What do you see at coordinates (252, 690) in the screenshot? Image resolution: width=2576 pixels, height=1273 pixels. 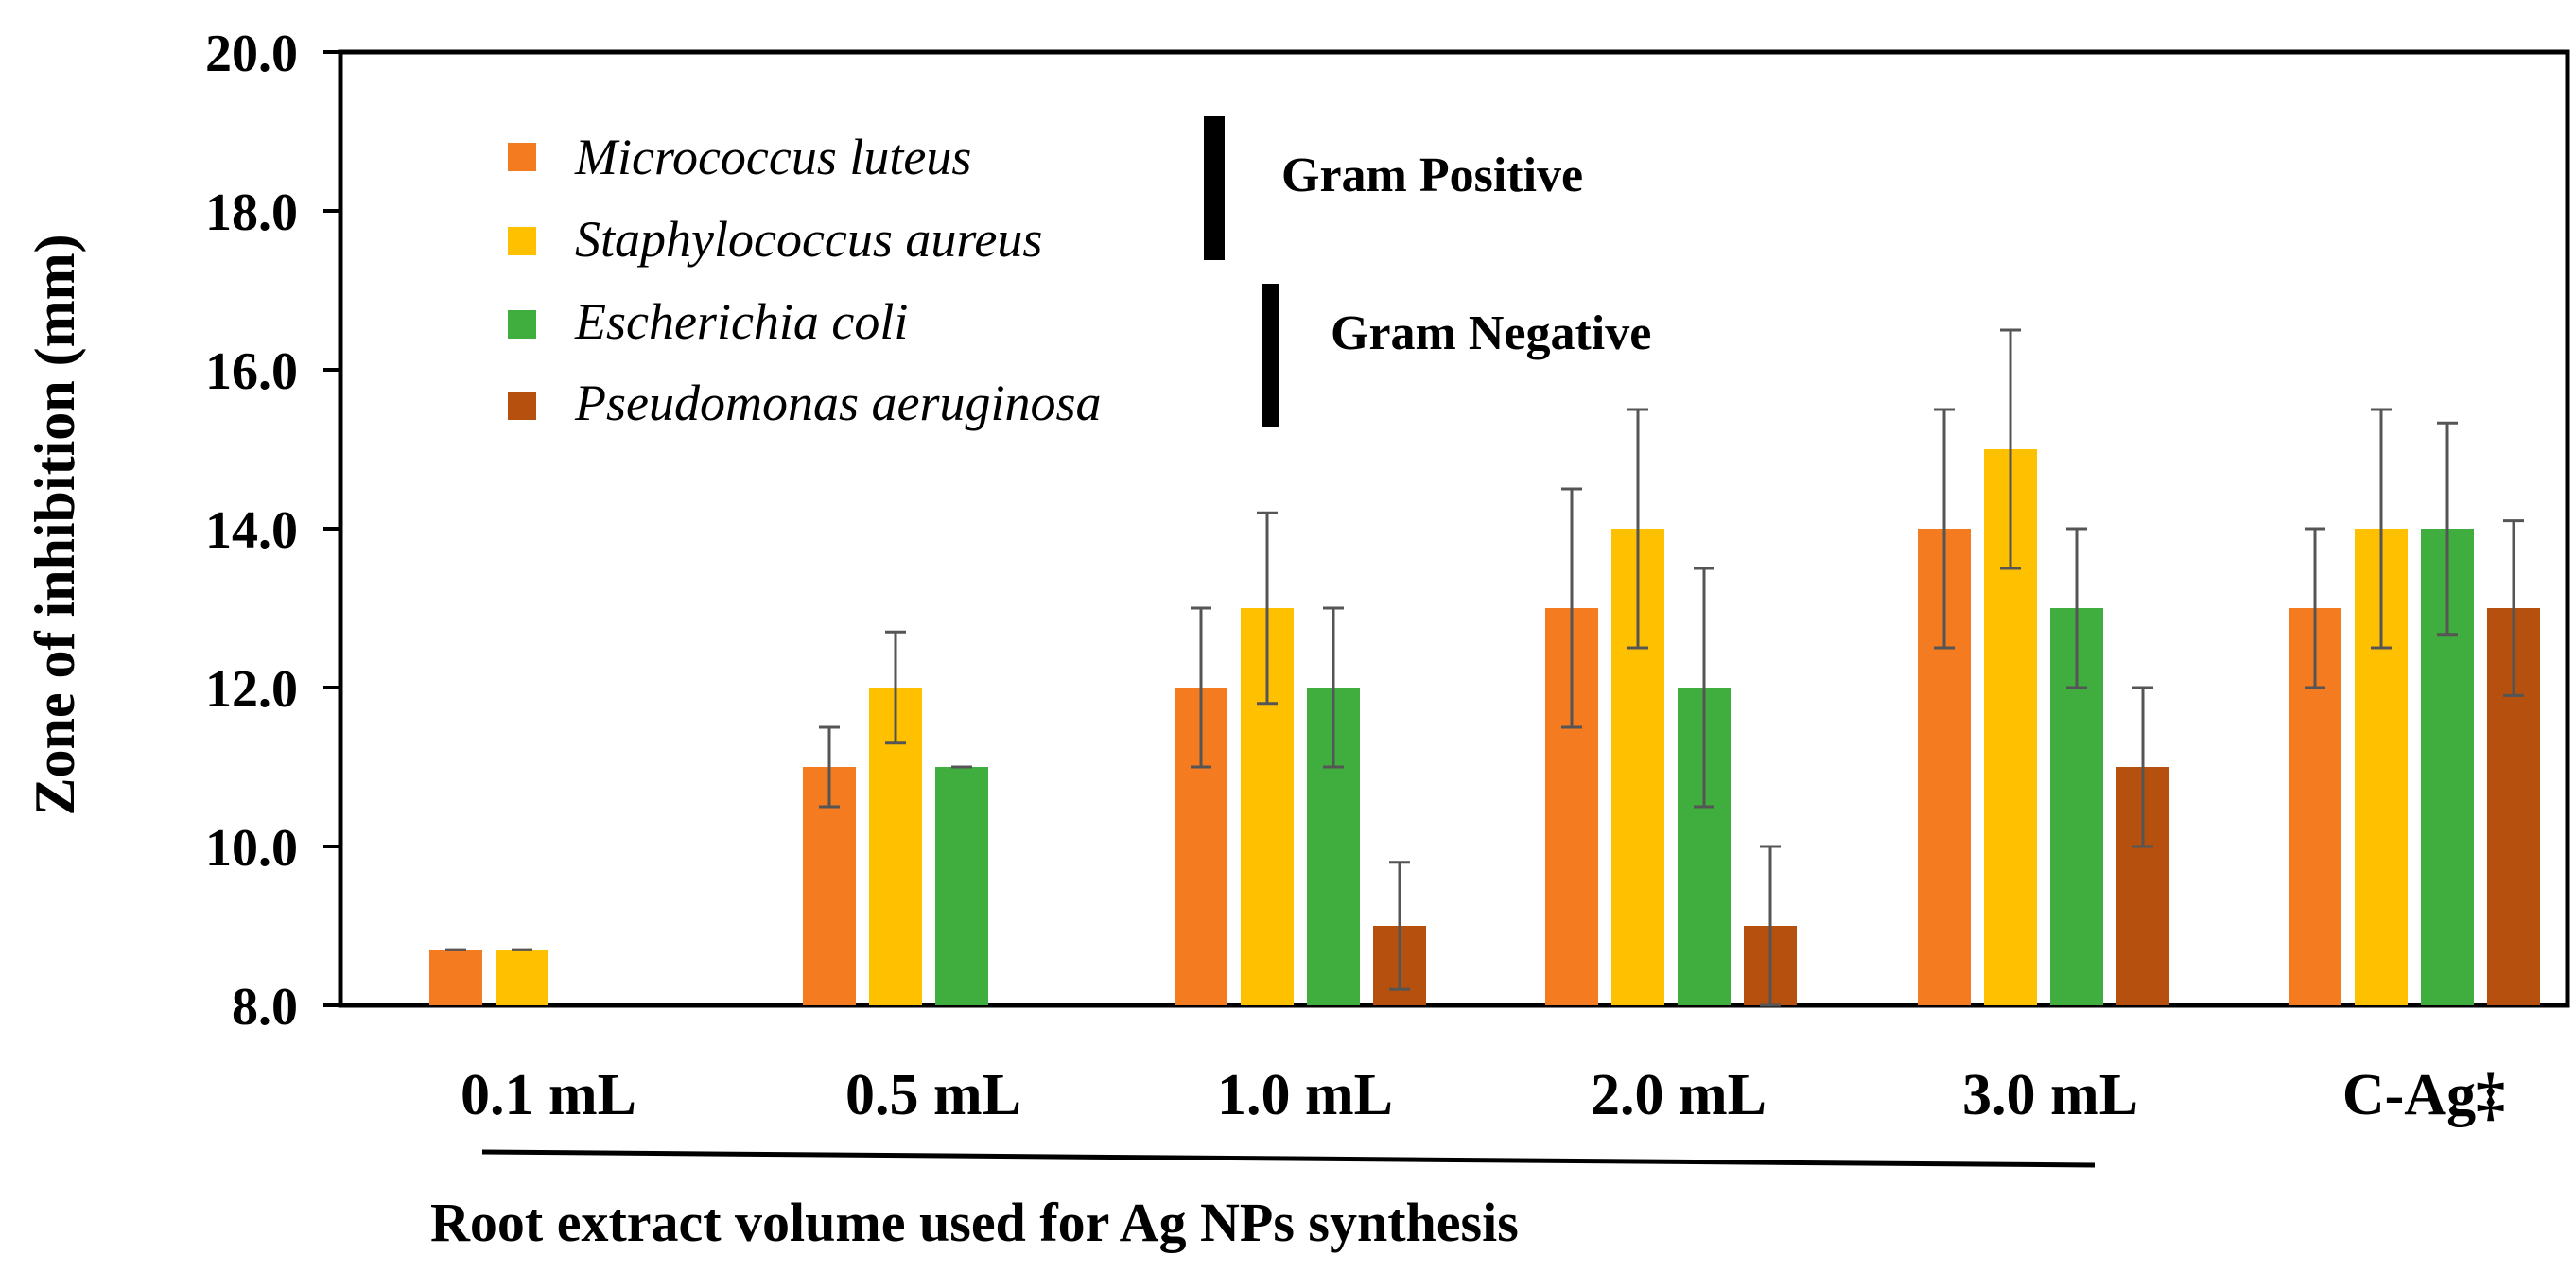 I see `y-tick-label: 12.0` at bounding box center [252, 690].